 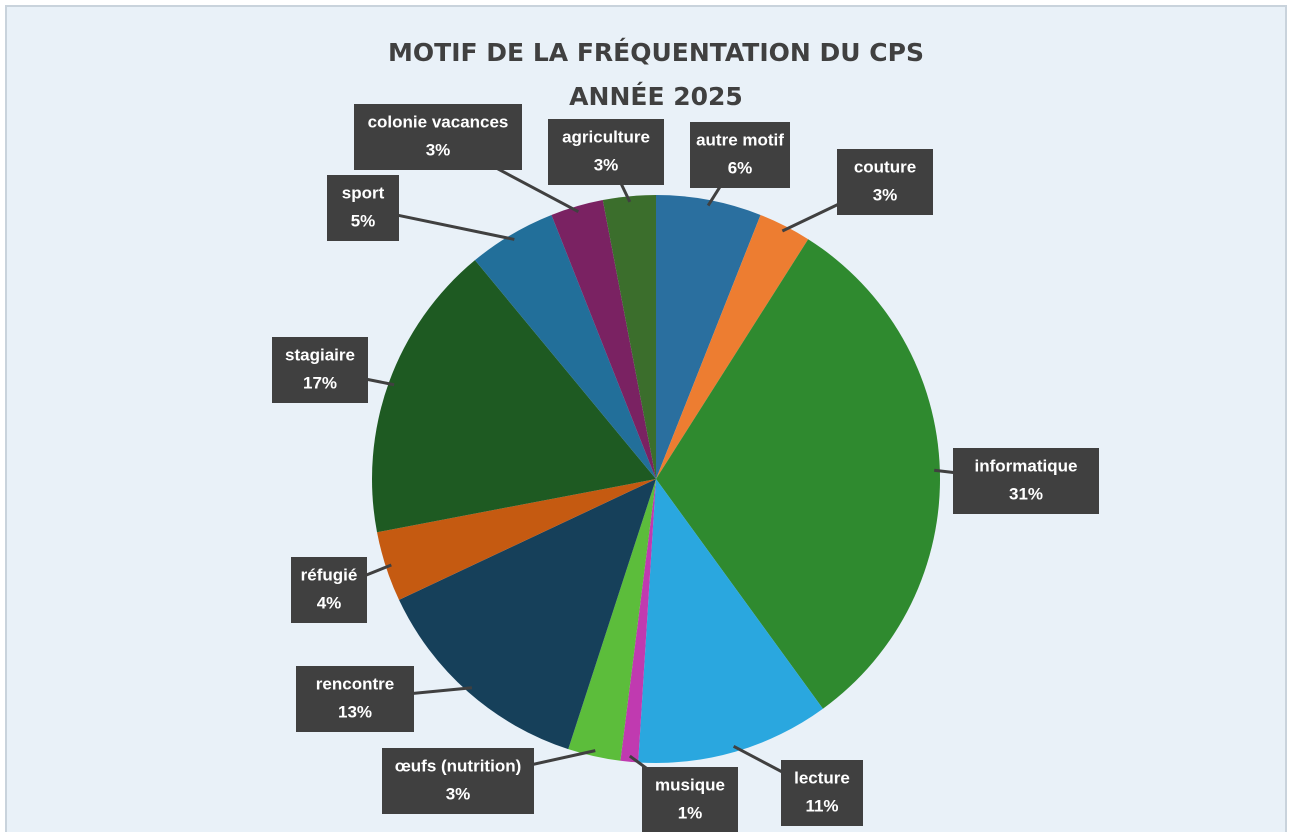 What do you see at coordinates (1026, 465) in the screenshot?
I see `category-label: informatique` at bounding box center [1026, 465].